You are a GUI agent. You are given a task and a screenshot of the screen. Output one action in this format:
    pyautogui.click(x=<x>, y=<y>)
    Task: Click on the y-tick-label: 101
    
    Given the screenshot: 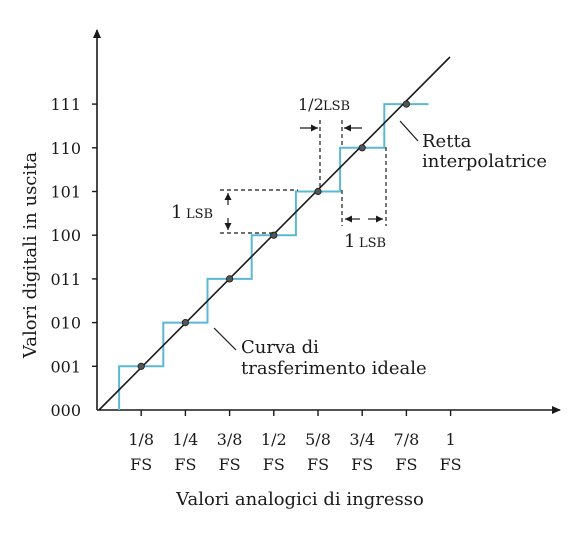 What is the action you would take?
    pyautogui.click(x=65, y=192)
    